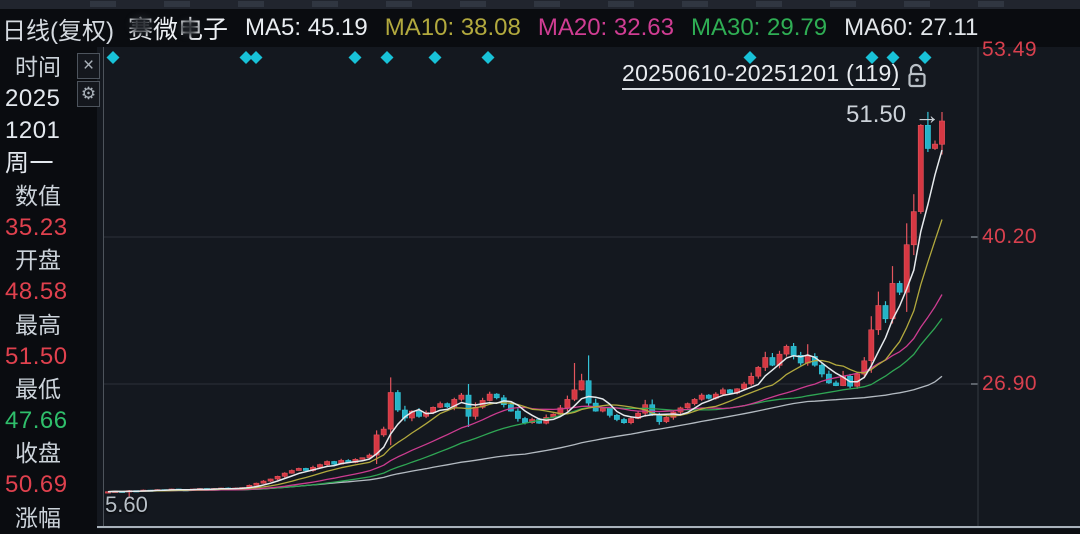 The height and width of the screenshot is (534, 1080). Describe the element at coordinates (33, 99) in the screenshot. I see `date-year: 2025` at that location.